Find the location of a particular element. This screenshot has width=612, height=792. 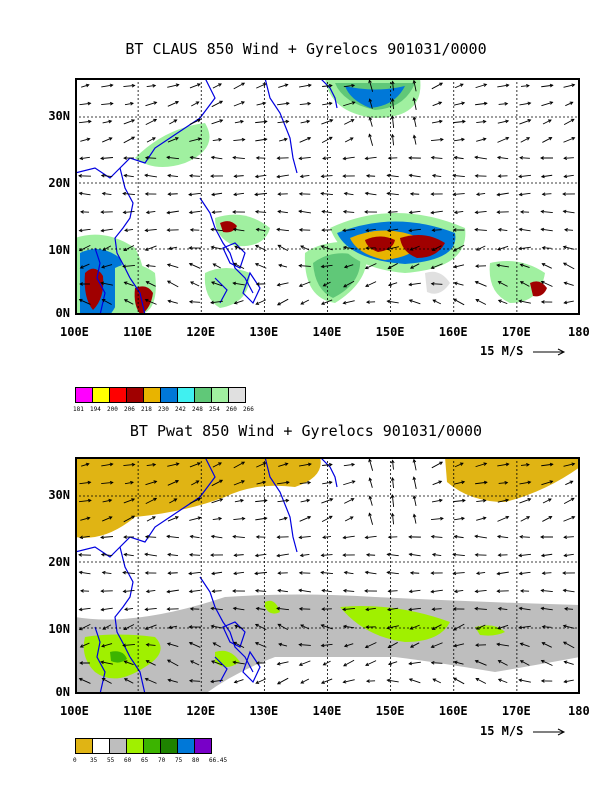

lon-label: 180 is located at coordinates (579, 332).